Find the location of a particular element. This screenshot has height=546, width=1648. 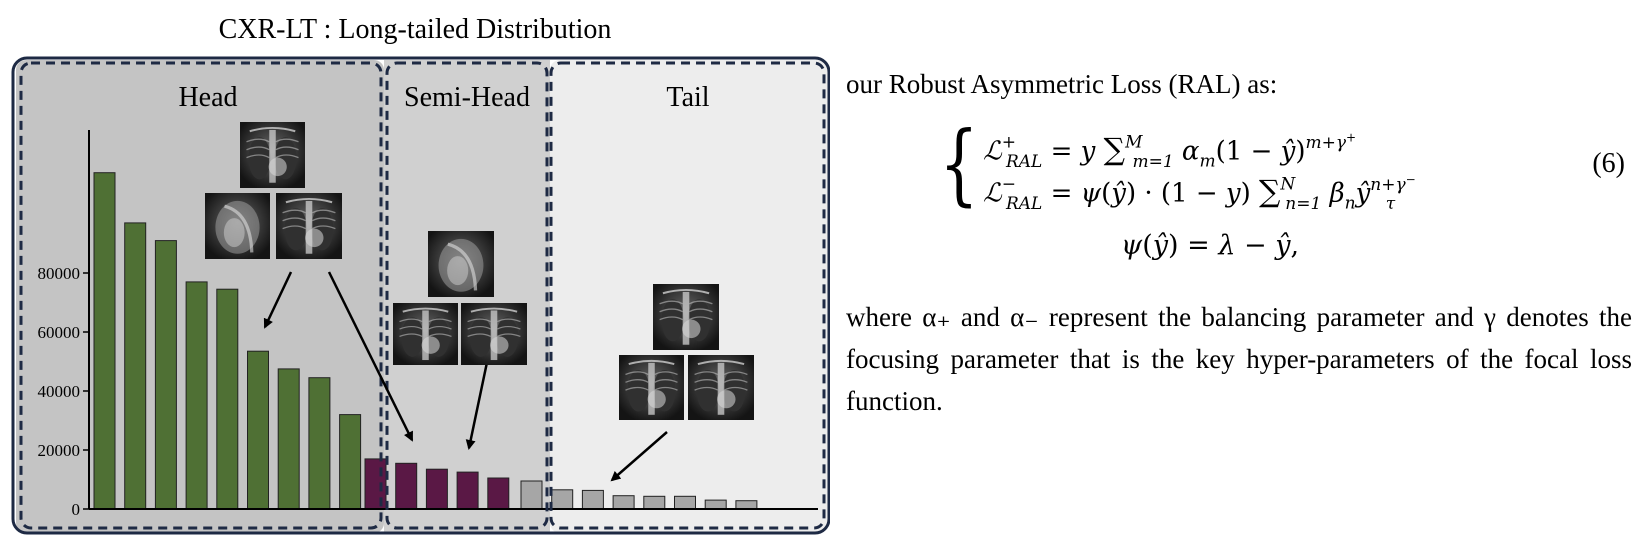

equation-ral-positive: ℒ+RAL = y ∑Mm=1 αm(1 − ŷ)m+γ+ is located at coordinates (1170, 151).